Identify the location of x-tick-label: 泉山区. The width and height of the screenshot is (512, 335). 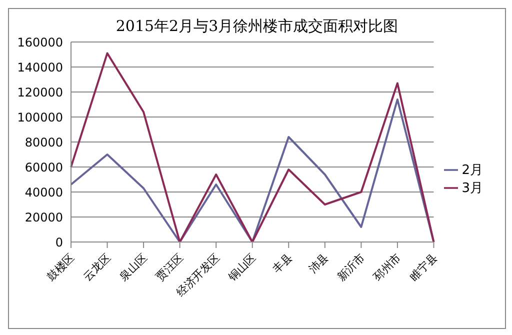
(133, 267).